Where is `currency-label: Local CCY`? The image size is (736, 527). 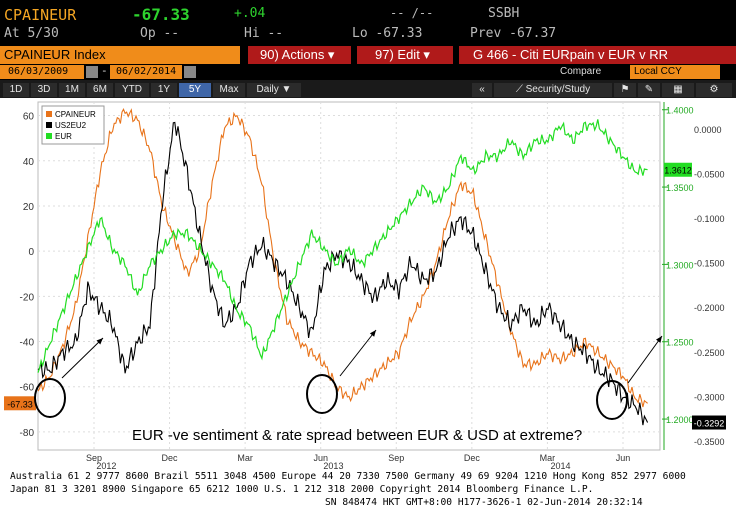
currency-label: Local CCY is located at coordinates (658, 71).